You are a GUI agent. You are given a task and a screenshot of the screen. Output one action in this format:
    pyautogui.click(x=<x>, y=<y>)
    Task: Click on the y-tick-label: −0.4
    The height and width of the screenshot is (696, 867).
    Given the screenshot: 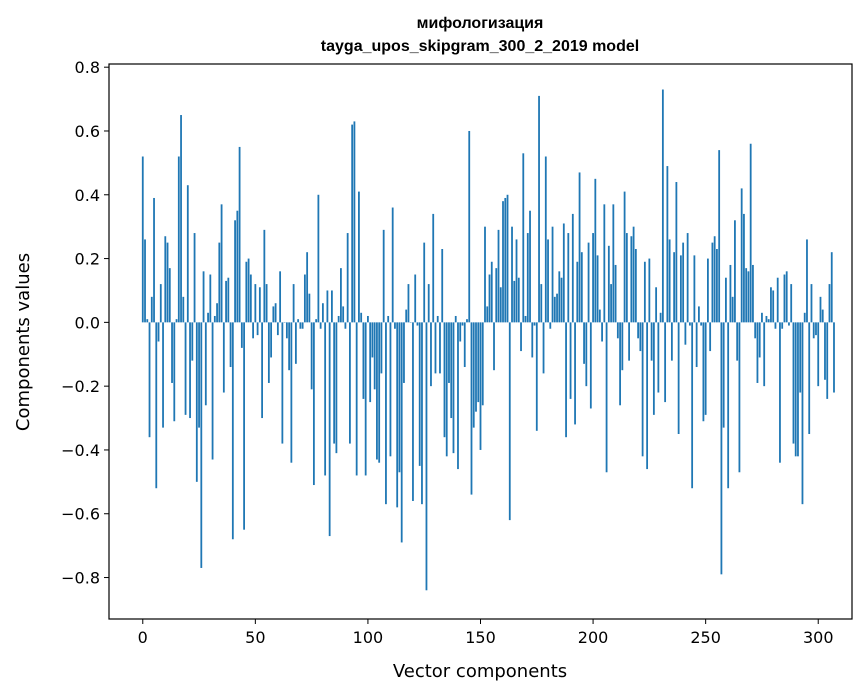 What is the action you would take?
    pyautogui.click(x=80, y=450)
    